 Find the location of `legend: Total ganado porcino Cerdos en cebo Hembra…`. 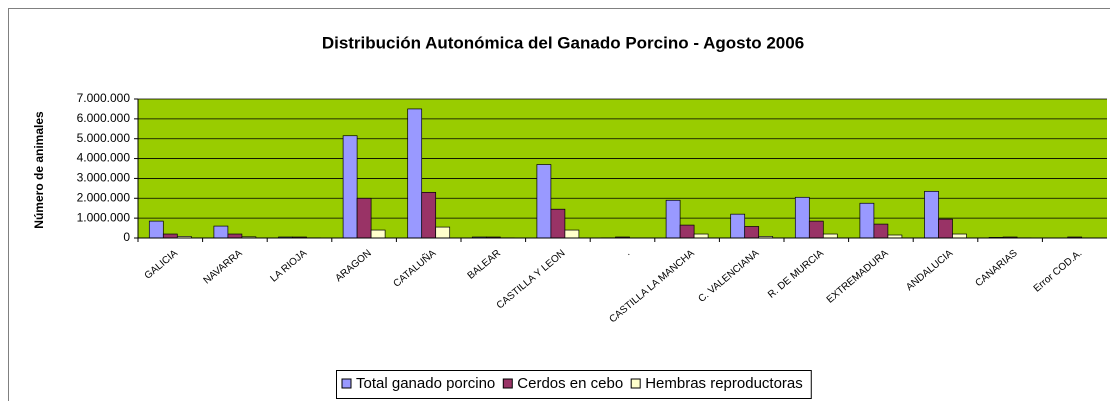

legend: Total ganado porcino Cerdos en cebo Hembra… is located at coordinates (574, 384).